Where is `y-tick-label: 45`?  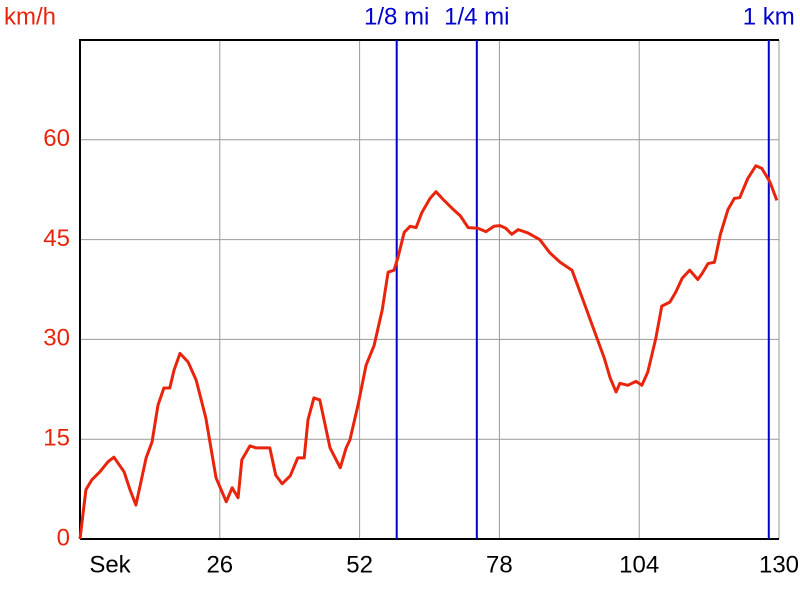 y-tick-label: 45 is located at coordinates (56, 238).